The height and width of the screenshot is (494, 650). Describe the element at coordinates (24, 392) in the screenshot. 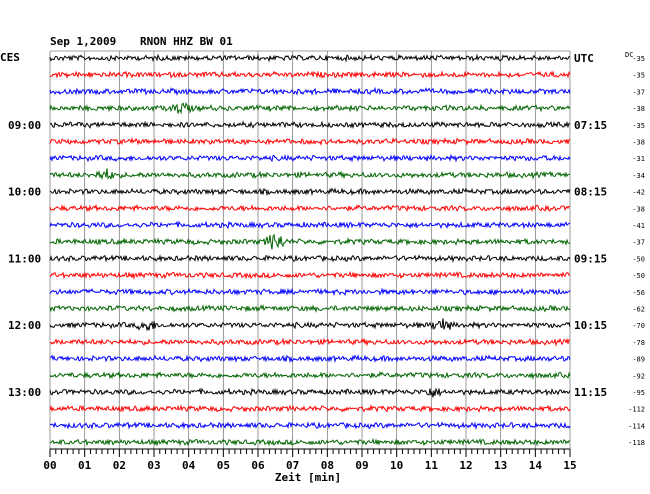

I see `left-time-label: 13:00` at that location.